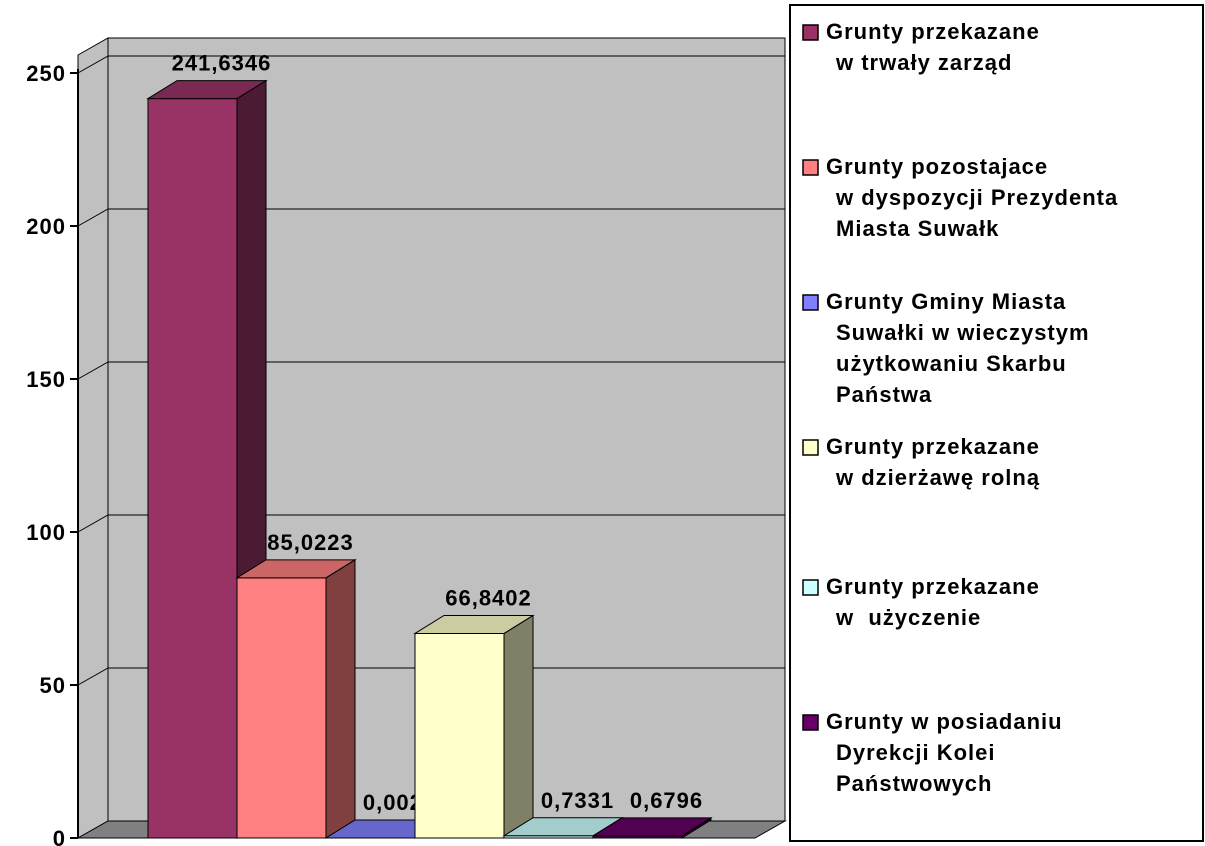  Describe the element at coordinates (46, 73) in the screenshot. I see `y-tick-label: 250` at that location.